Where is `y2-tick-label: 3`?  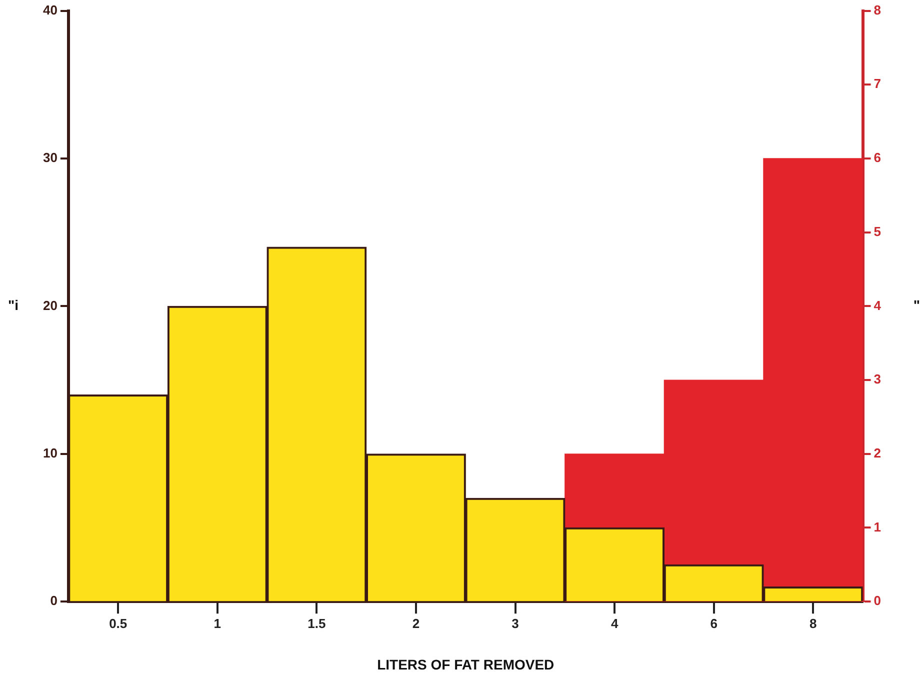 y2-tick-label: 3 is located at coordinates (878, 379).